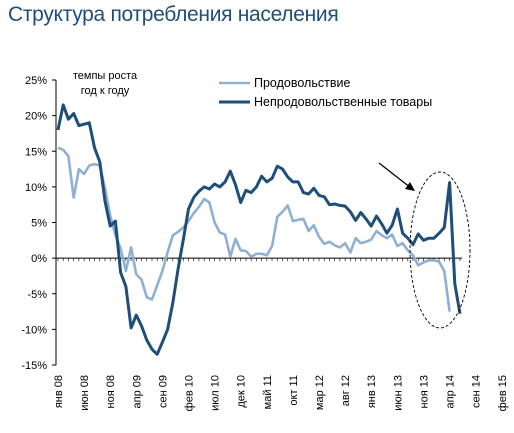 This screenshot has width=514, height=433. I want to click on x-tick-label: янв 13, so click(372, 391).